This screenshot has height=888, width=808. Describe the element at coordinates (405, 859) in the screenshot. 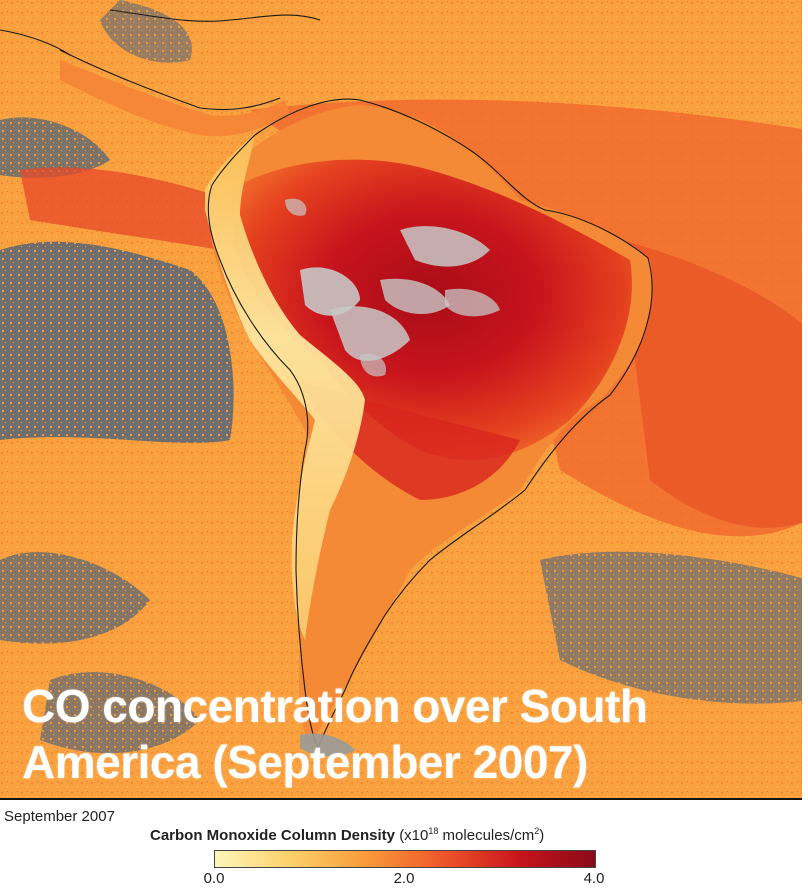

I see `legend-colorbar` at that location.